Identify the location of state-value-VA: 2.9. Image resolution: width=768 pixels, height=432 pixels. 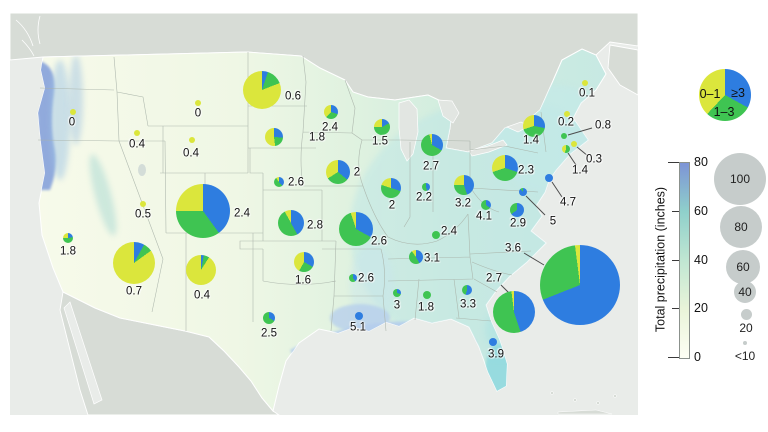
(518, 223).